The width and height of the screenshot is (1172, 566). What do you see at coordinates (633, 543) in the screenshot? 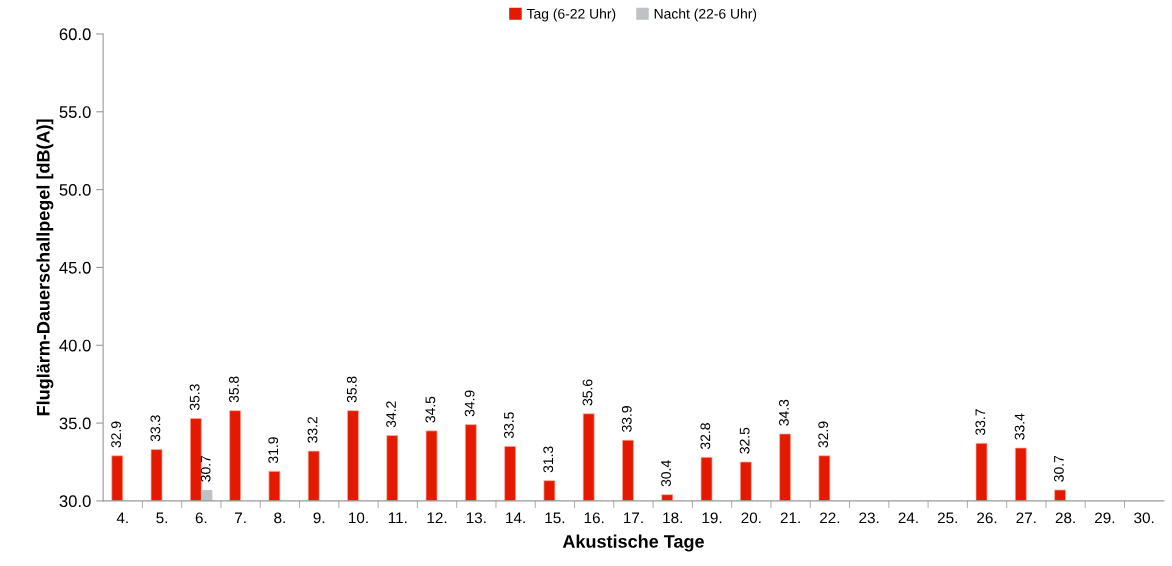
I see `x-axis-title: Akustische Tage` at bounding box center [633, 543].